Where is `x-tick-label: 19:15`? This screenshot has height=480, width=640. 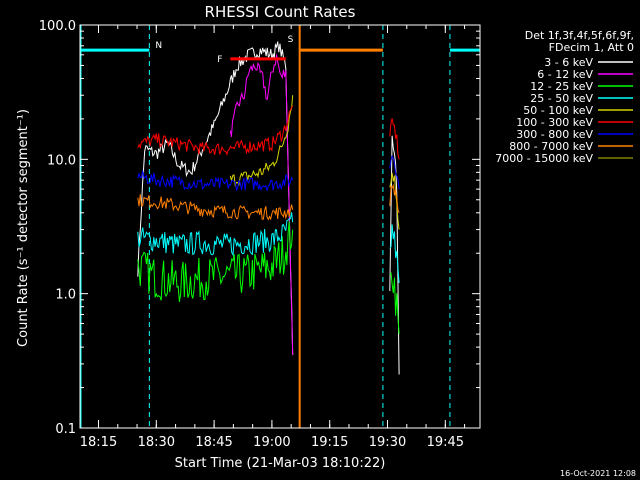
x-tick-label: 19:15 is located at coordinates (329, 442).